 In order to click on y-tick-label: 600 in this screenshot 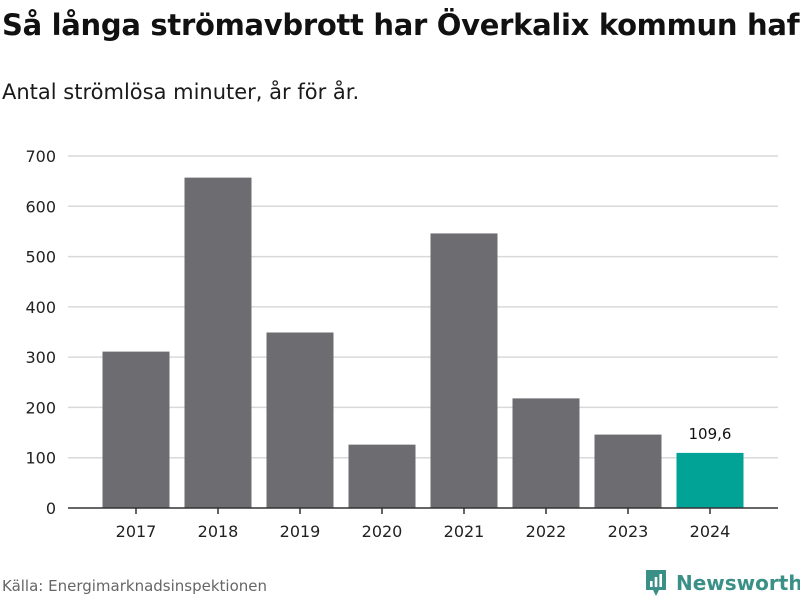, I will do `click(40, 206)`.